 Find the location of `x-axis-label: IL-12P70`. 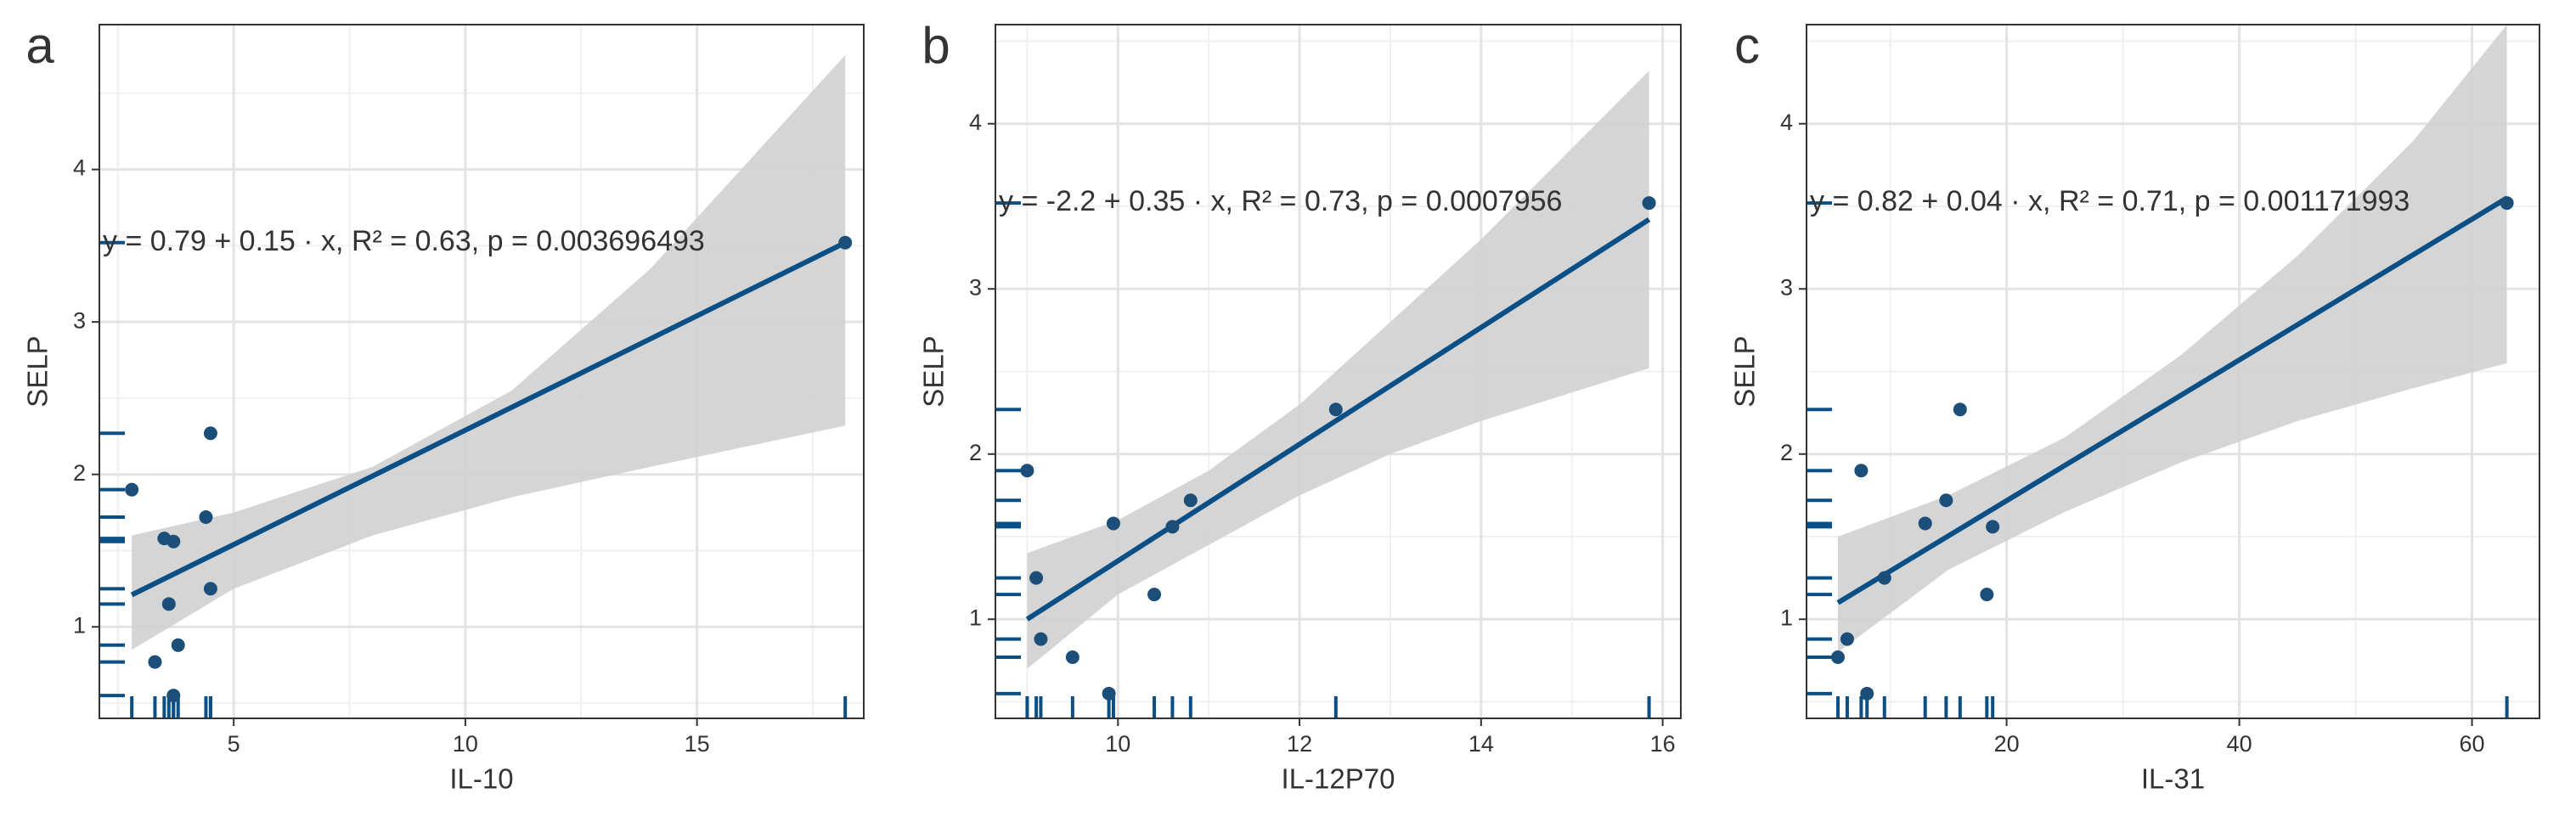

x-axis-label: IL-12P70 is located at coordinates (1338, 779).